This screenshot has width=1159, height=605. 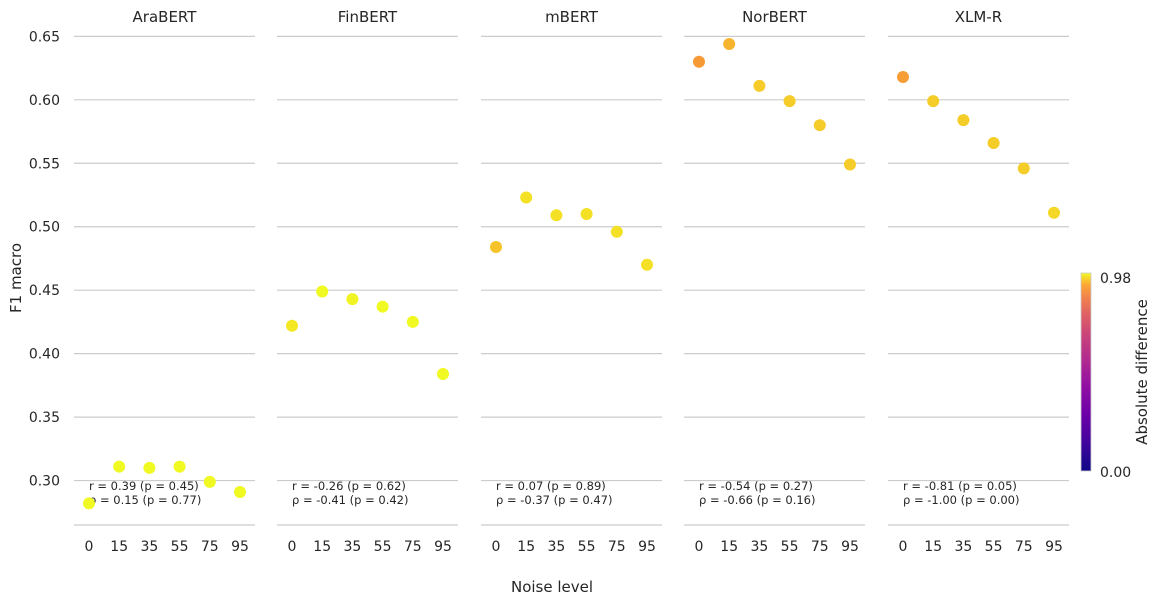 I want to click on y-tick-label: 0.45, so click(x=44, y=291).